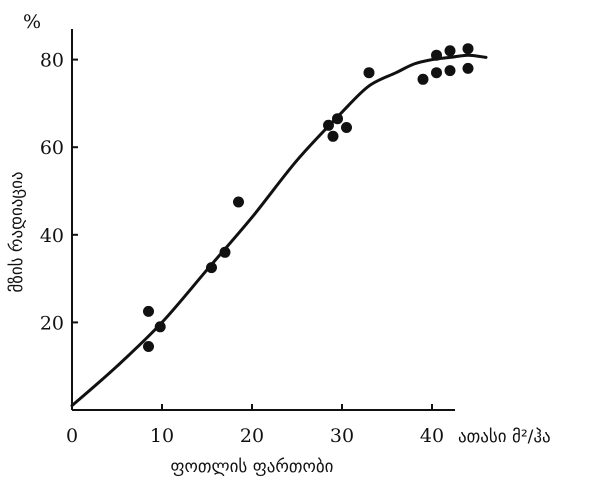  I want to click on x-ticks: 0 10 20 30 40, so click(255, 425).